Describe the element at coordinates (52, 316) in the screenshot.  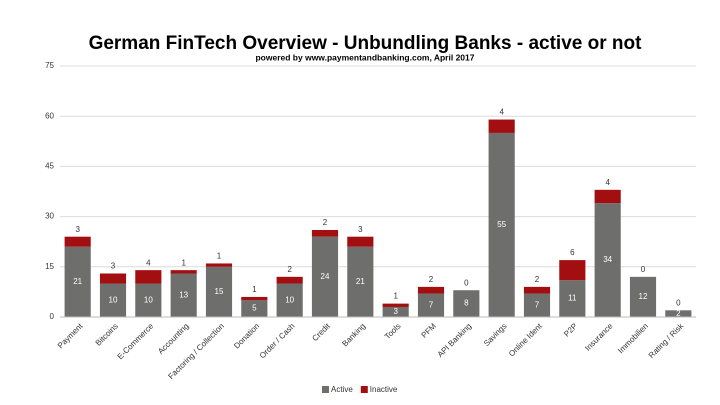
I see `y-tick-label: 0` at that location.